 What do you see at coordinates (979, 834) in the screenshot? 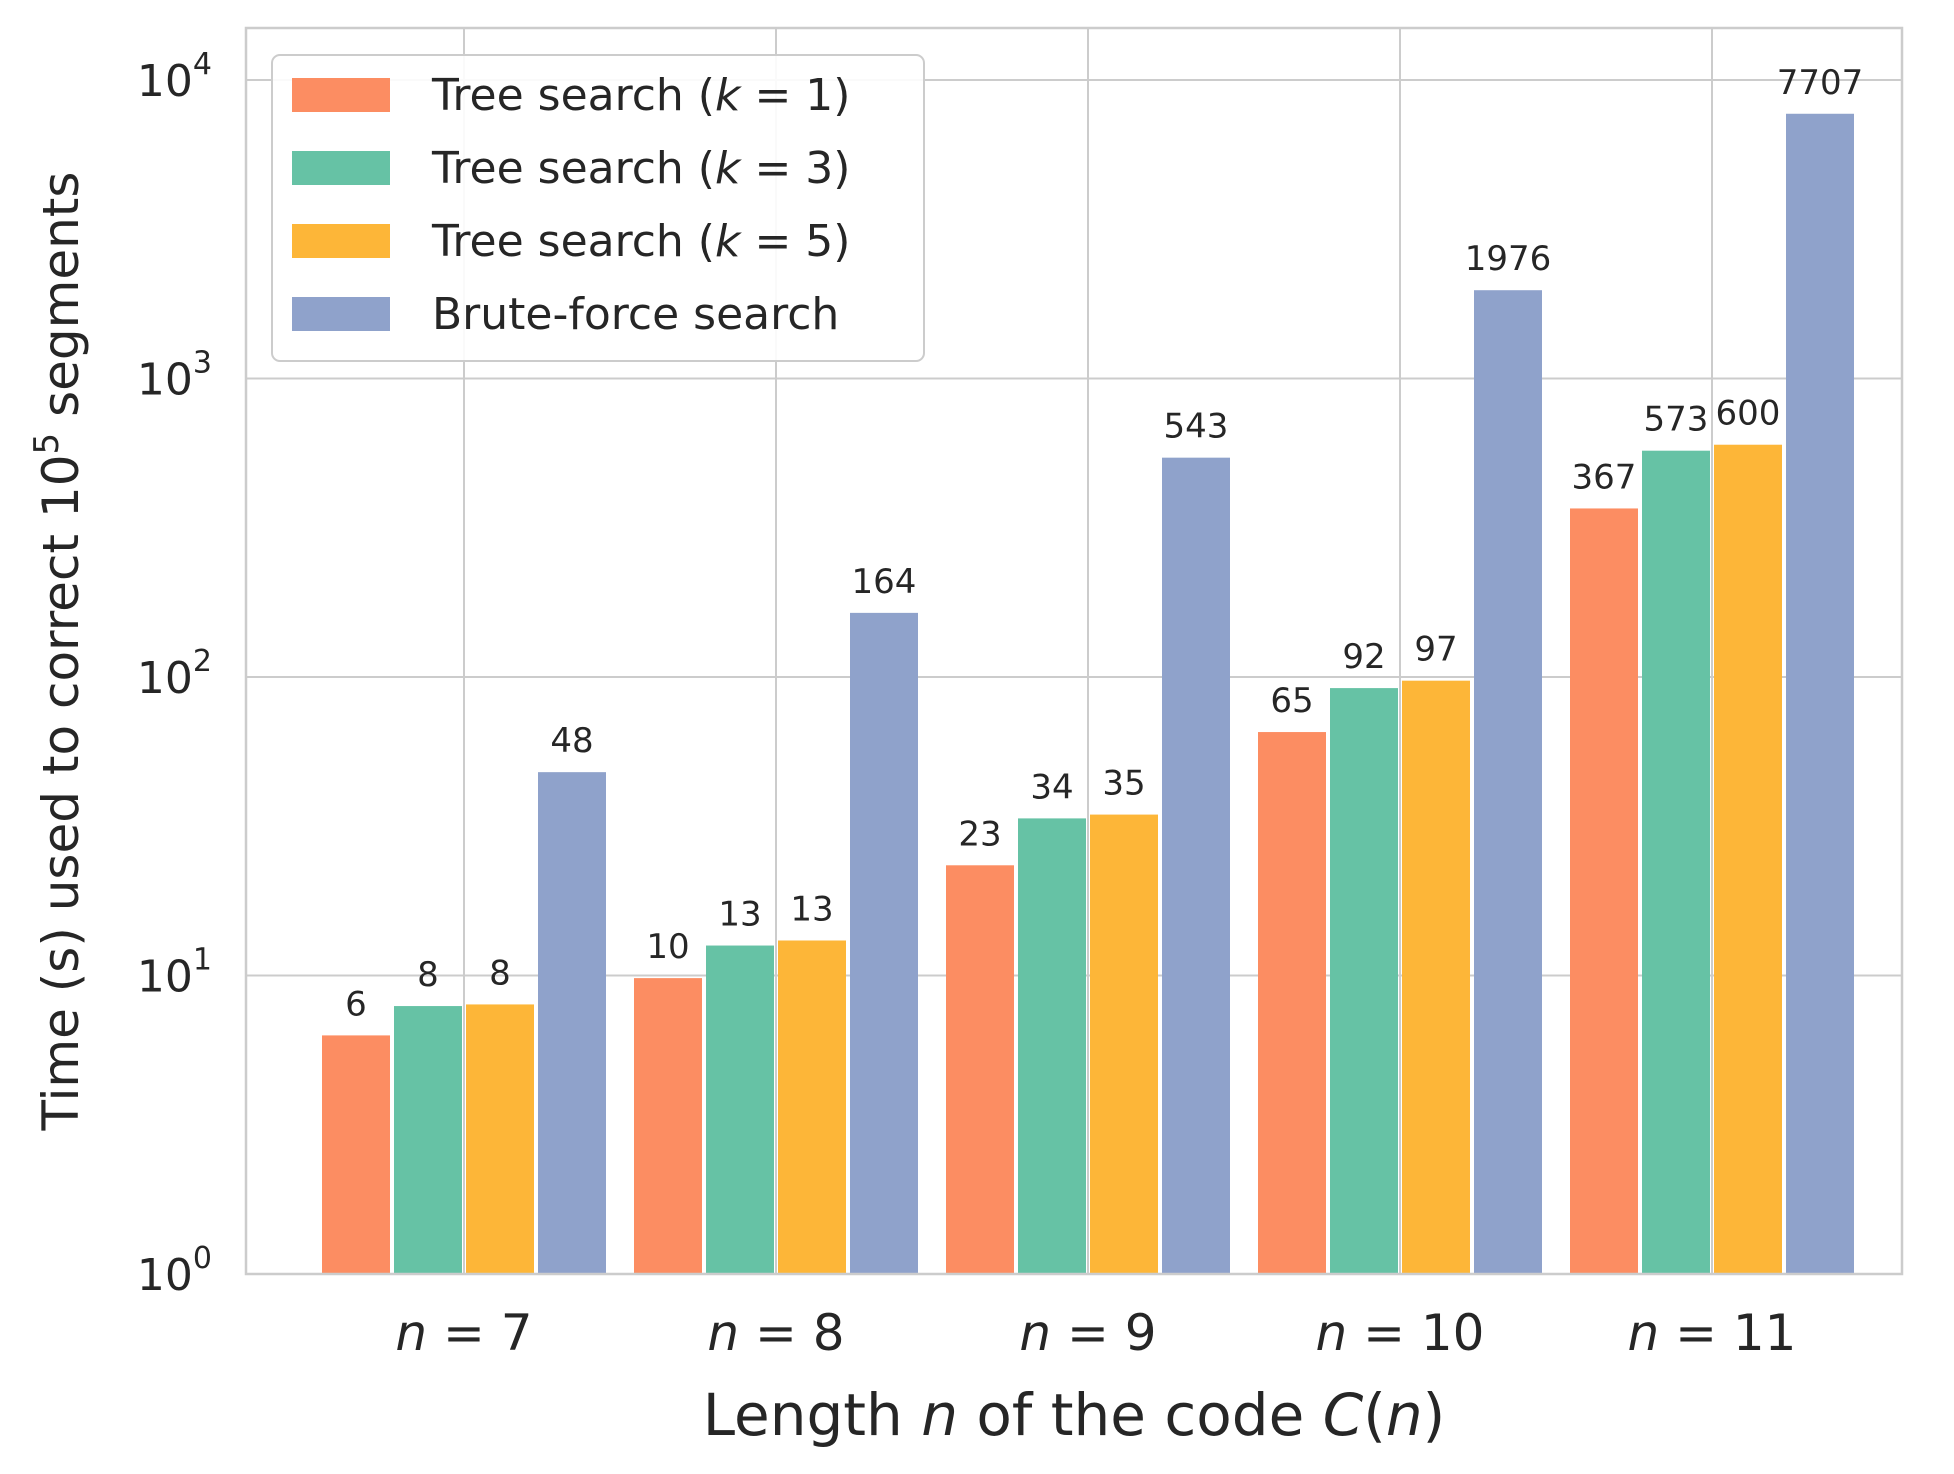
I see `data-label: 23` at bounding box center [979, 834].